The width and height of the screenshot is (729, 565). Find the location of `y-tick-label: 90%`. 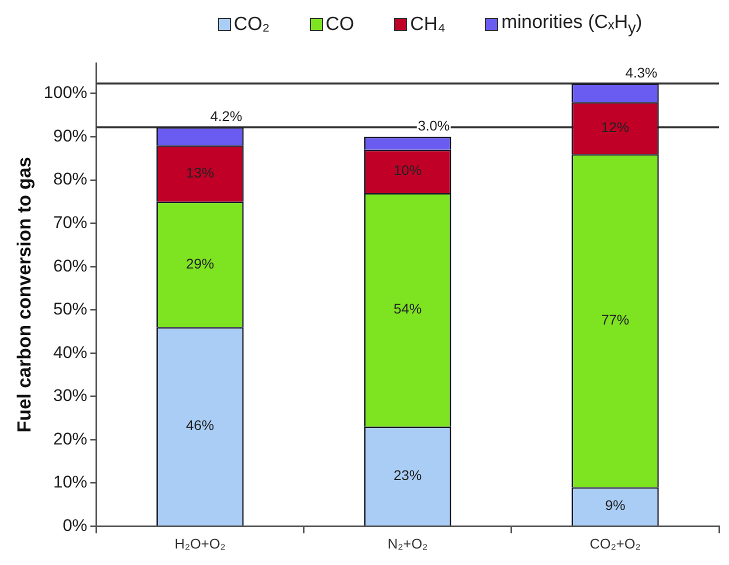

y-tick-label: 90% is located at coordinates (70, 136).